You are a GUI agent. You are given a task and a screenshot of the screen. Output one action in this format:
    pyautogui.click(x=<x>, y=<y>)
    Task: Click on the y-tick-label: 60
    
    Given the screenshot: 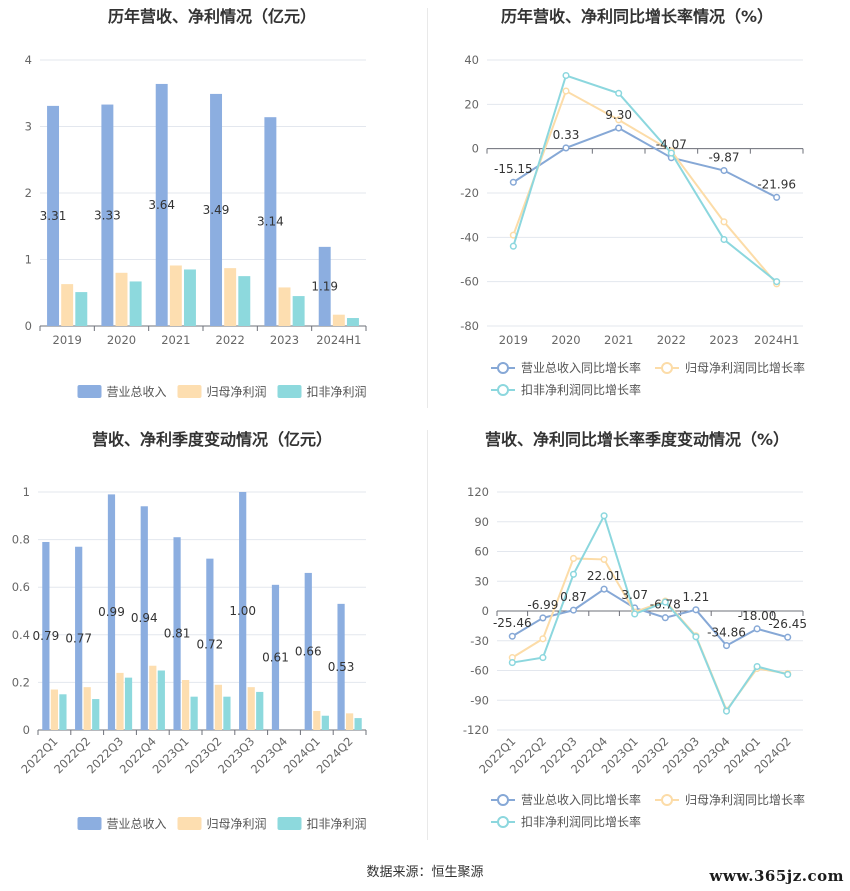 What is the action you would take?
    pyautogui.click(x=481, y=552)
    